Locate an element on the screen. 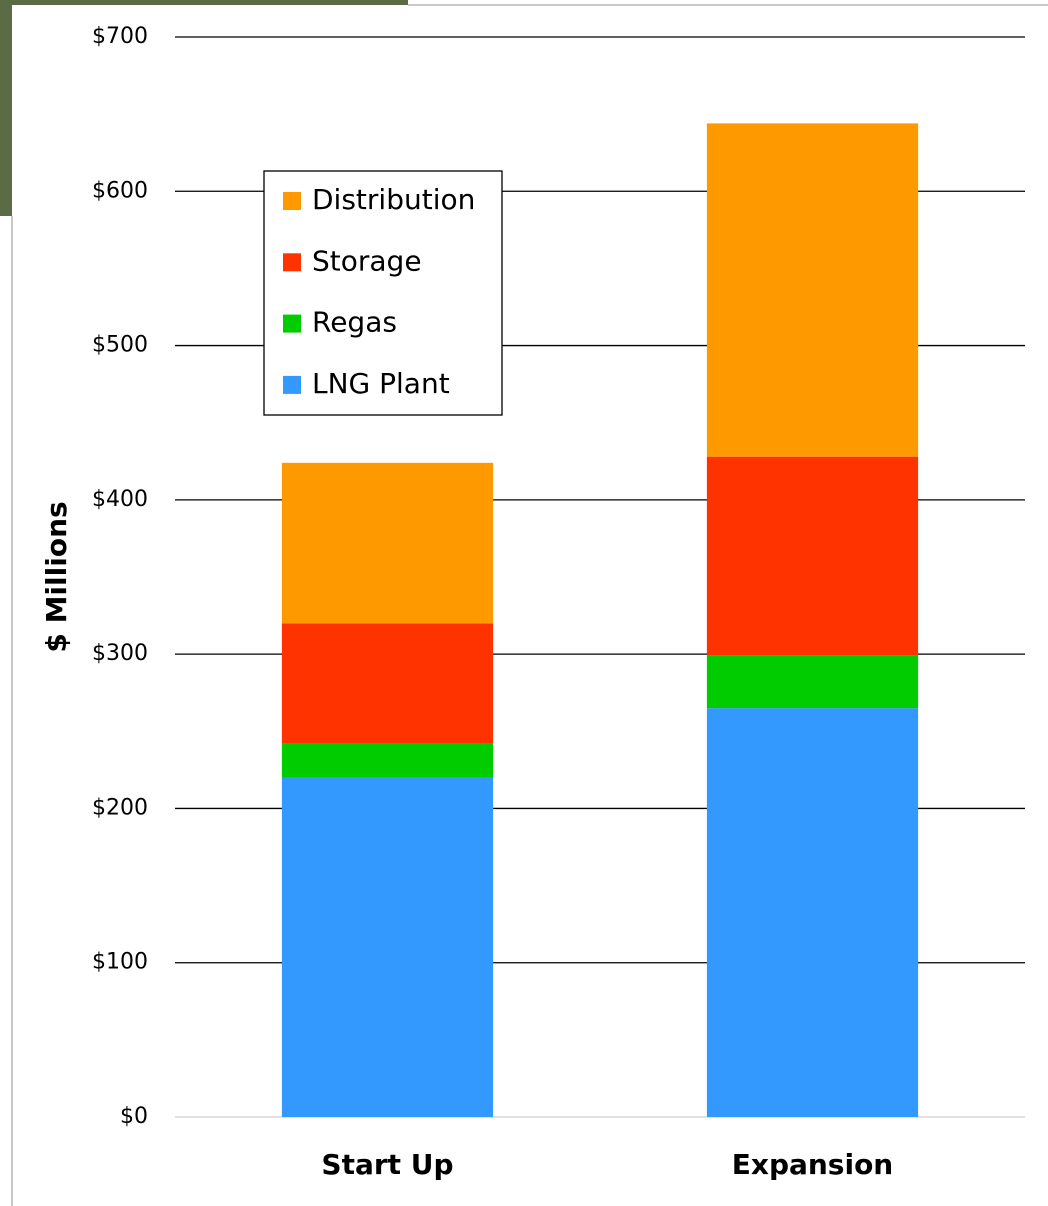 Image resolution: width=1048 pixels, height=1206 pixels. y-tick-label: $0 is located at coordinates (134, 1116).